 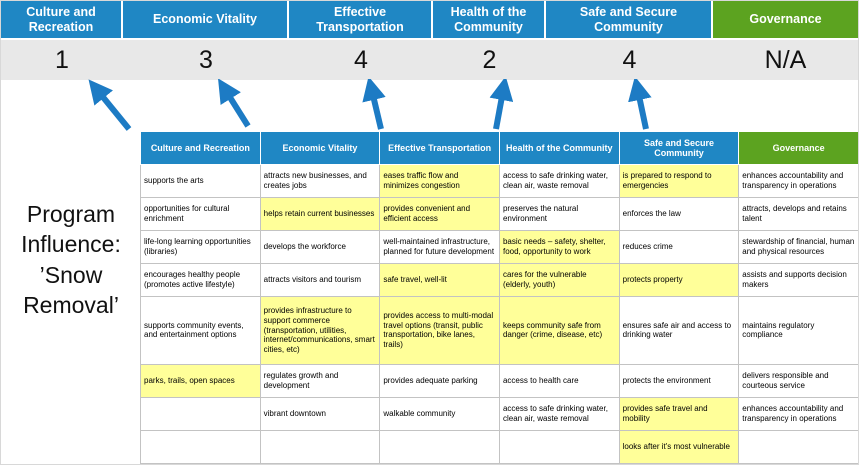 I want to click on matrix-cell: supports the arts, so click(x=200, y=180).